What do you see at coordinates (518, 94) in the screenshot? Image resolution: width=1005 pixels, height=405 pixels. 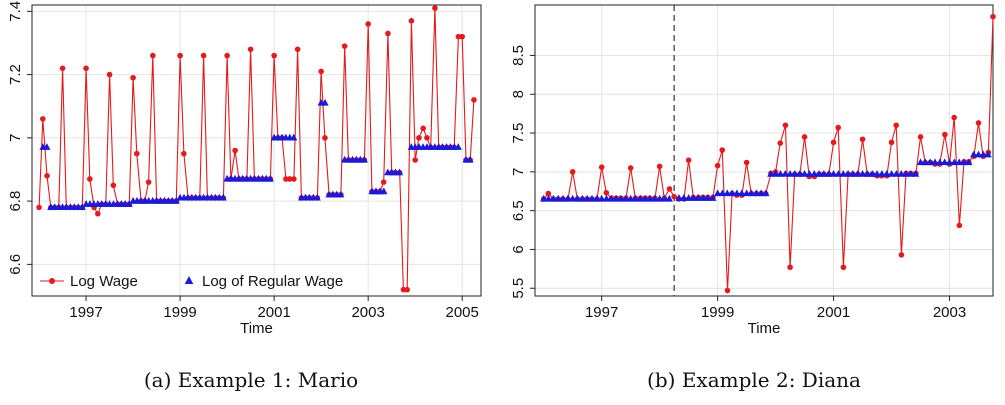 I see `y-tick-label: 8` at bounding box center [518, 94].